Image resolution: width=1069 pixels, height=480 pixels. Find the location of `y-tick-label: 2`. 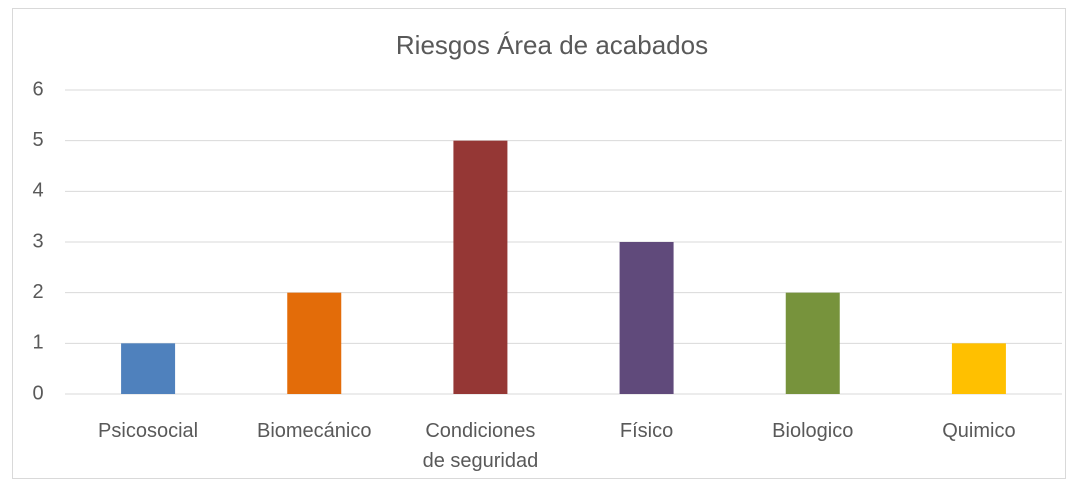

y-tick-label: 2 is located at coordinates (37, 292).